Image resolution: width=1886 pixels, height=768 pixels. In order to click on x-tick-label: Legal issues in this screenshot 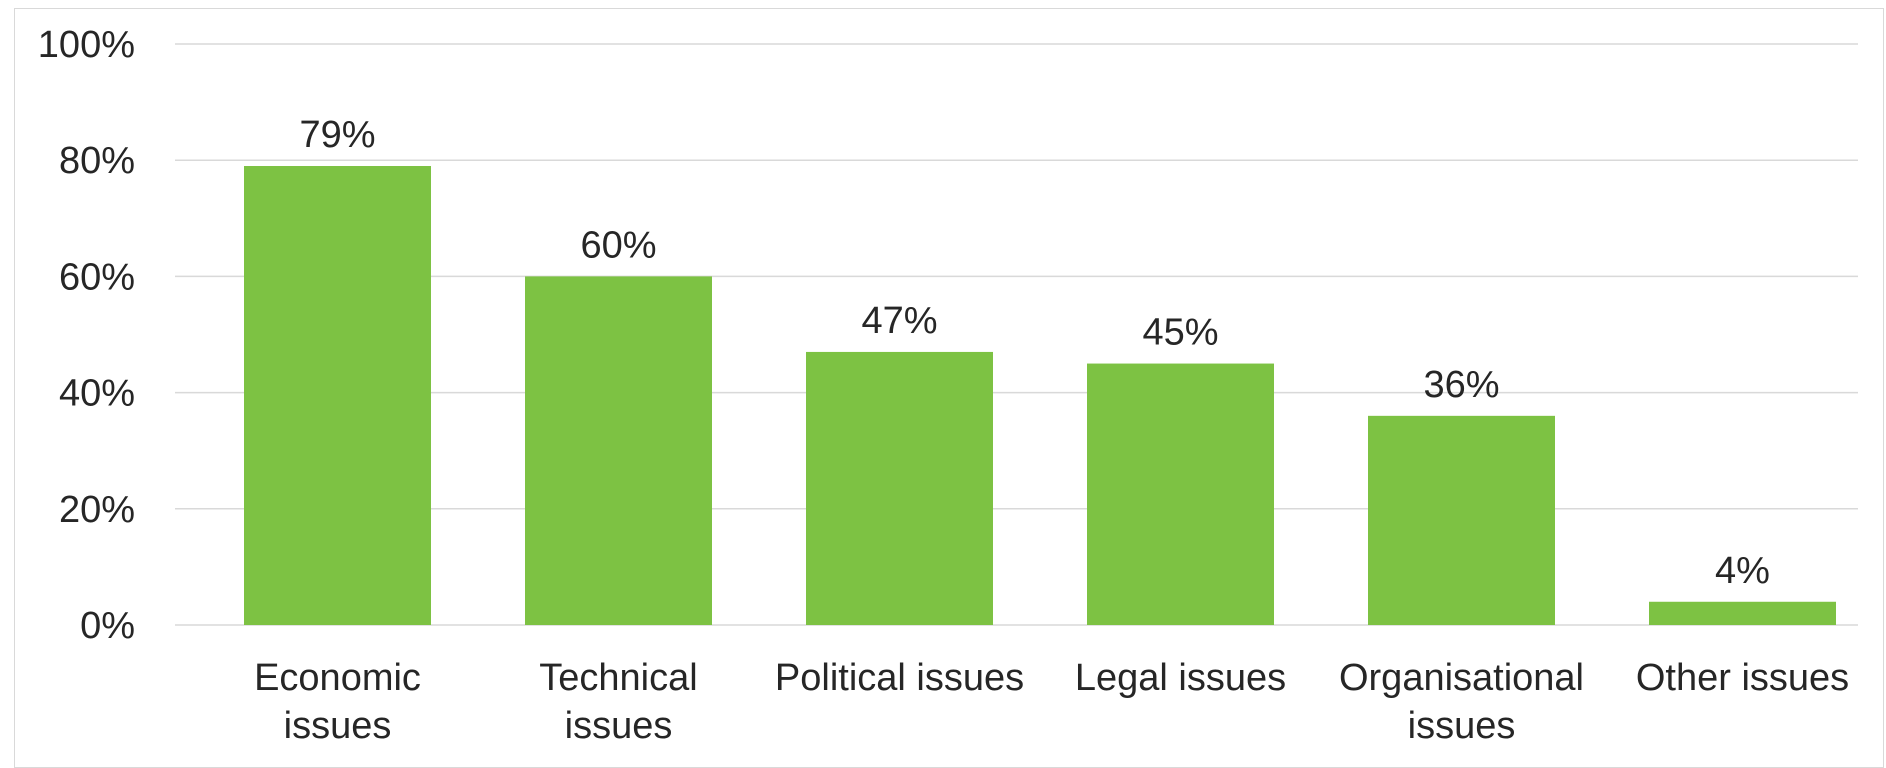, I will do `click(1180, 678)`.